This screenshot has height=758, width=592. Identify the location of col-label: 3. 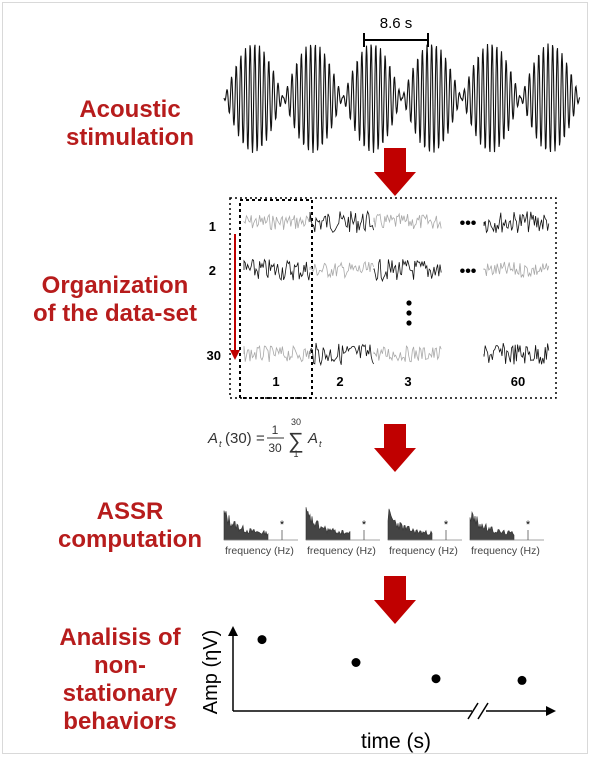
(407, 381).